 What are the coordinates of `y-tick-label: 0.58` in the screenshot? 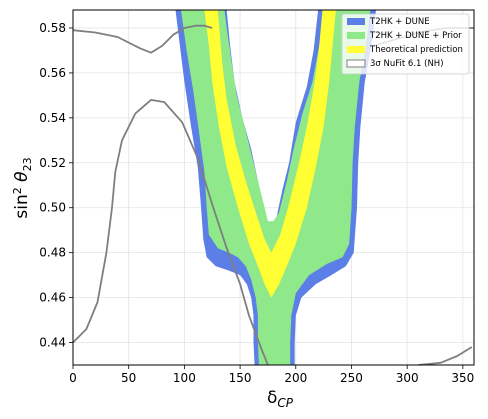 It's located at (52, 28).